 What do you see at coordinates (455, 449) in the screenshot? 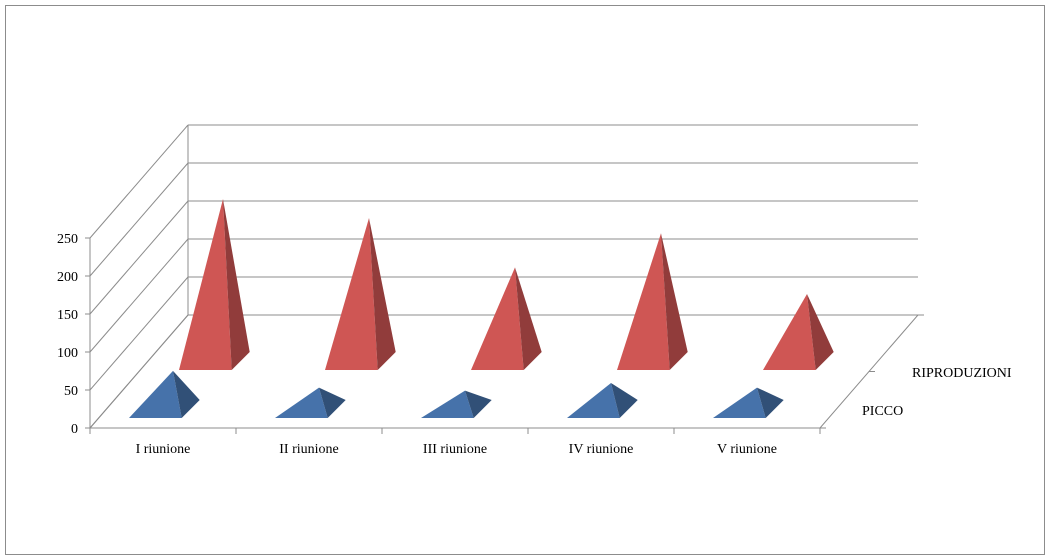
I see `x-category-label: III riunione` at bounding box center [455, 449].